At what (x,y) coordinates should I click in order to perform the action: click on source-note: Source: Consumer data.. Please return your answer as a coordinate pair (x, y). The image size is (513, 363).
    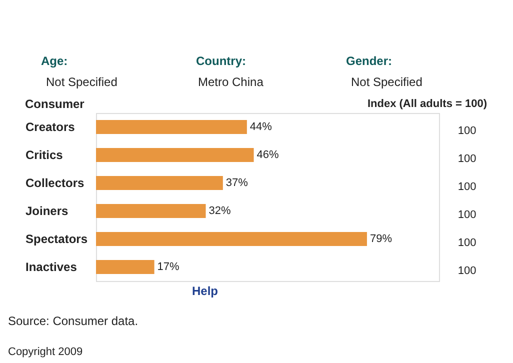
    Looking at the image, I should click on (73, 321).